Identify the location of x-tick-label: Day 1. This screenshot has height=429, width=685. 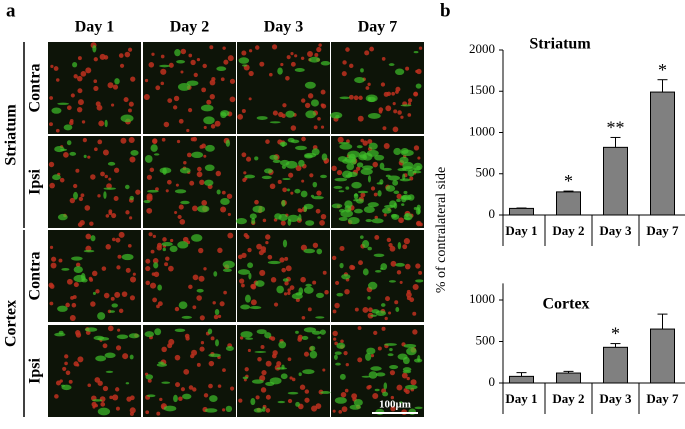
(521, 230).